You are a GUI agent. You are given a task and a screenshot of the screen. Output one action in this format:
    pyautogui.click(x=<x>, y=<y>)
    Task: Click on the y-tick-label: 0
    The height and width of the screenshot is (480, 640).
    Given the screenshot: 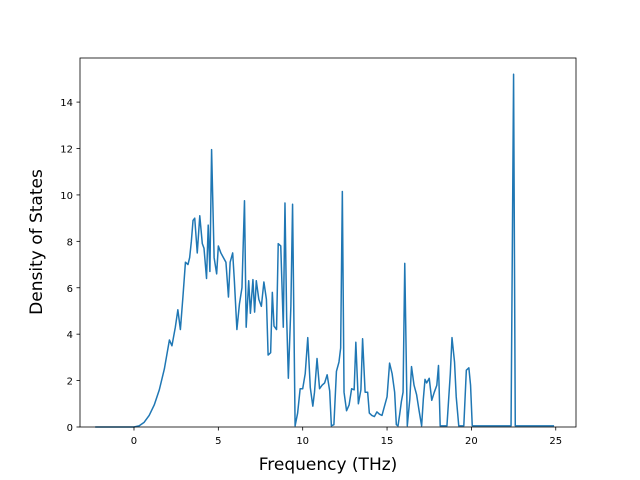 What is the action you would take?
    pyautogui.click(x=70, y=428)
    